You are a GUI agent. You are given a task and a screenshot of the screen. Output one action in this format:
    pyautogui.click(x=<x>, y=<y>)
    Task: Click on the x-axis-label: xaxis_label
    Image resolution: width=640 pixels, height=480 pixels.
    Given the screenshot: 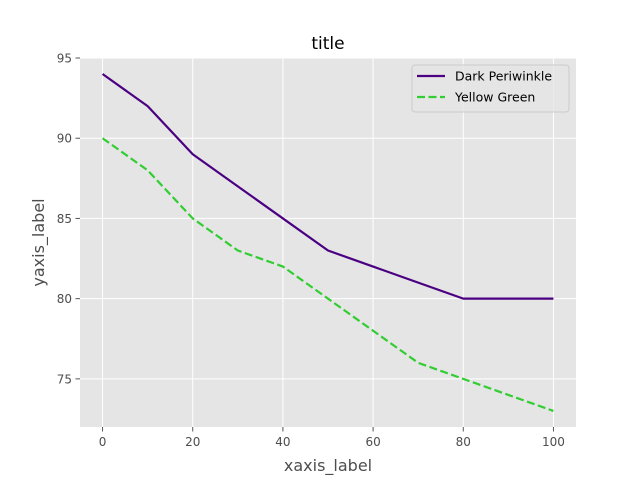 What is the action you would take?
    pyautogui.click(x=328, y=466)
    